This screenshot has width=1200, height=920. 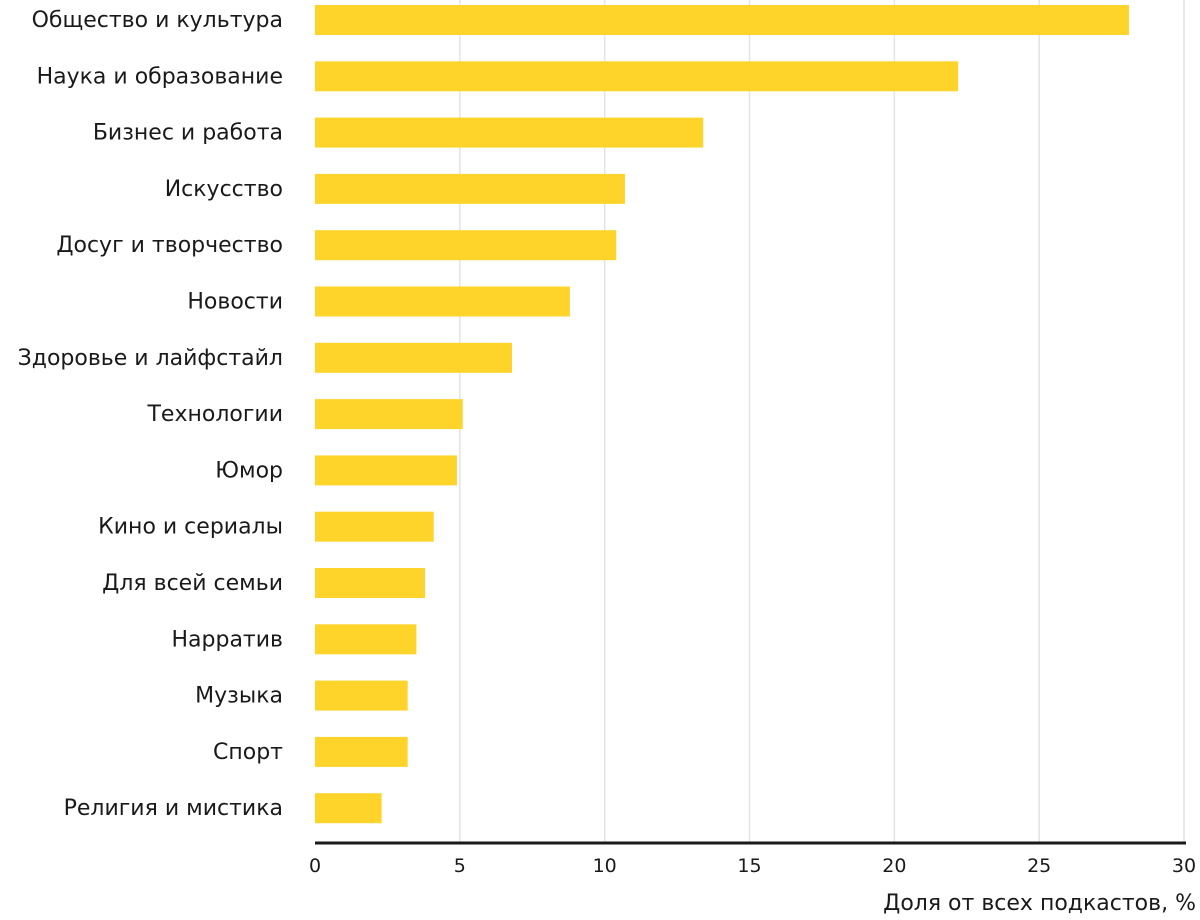 What do you see at coordinates (749, 866) in the screenshot?
I see `x-tick-label: 15` at bounding box center [749, 866].